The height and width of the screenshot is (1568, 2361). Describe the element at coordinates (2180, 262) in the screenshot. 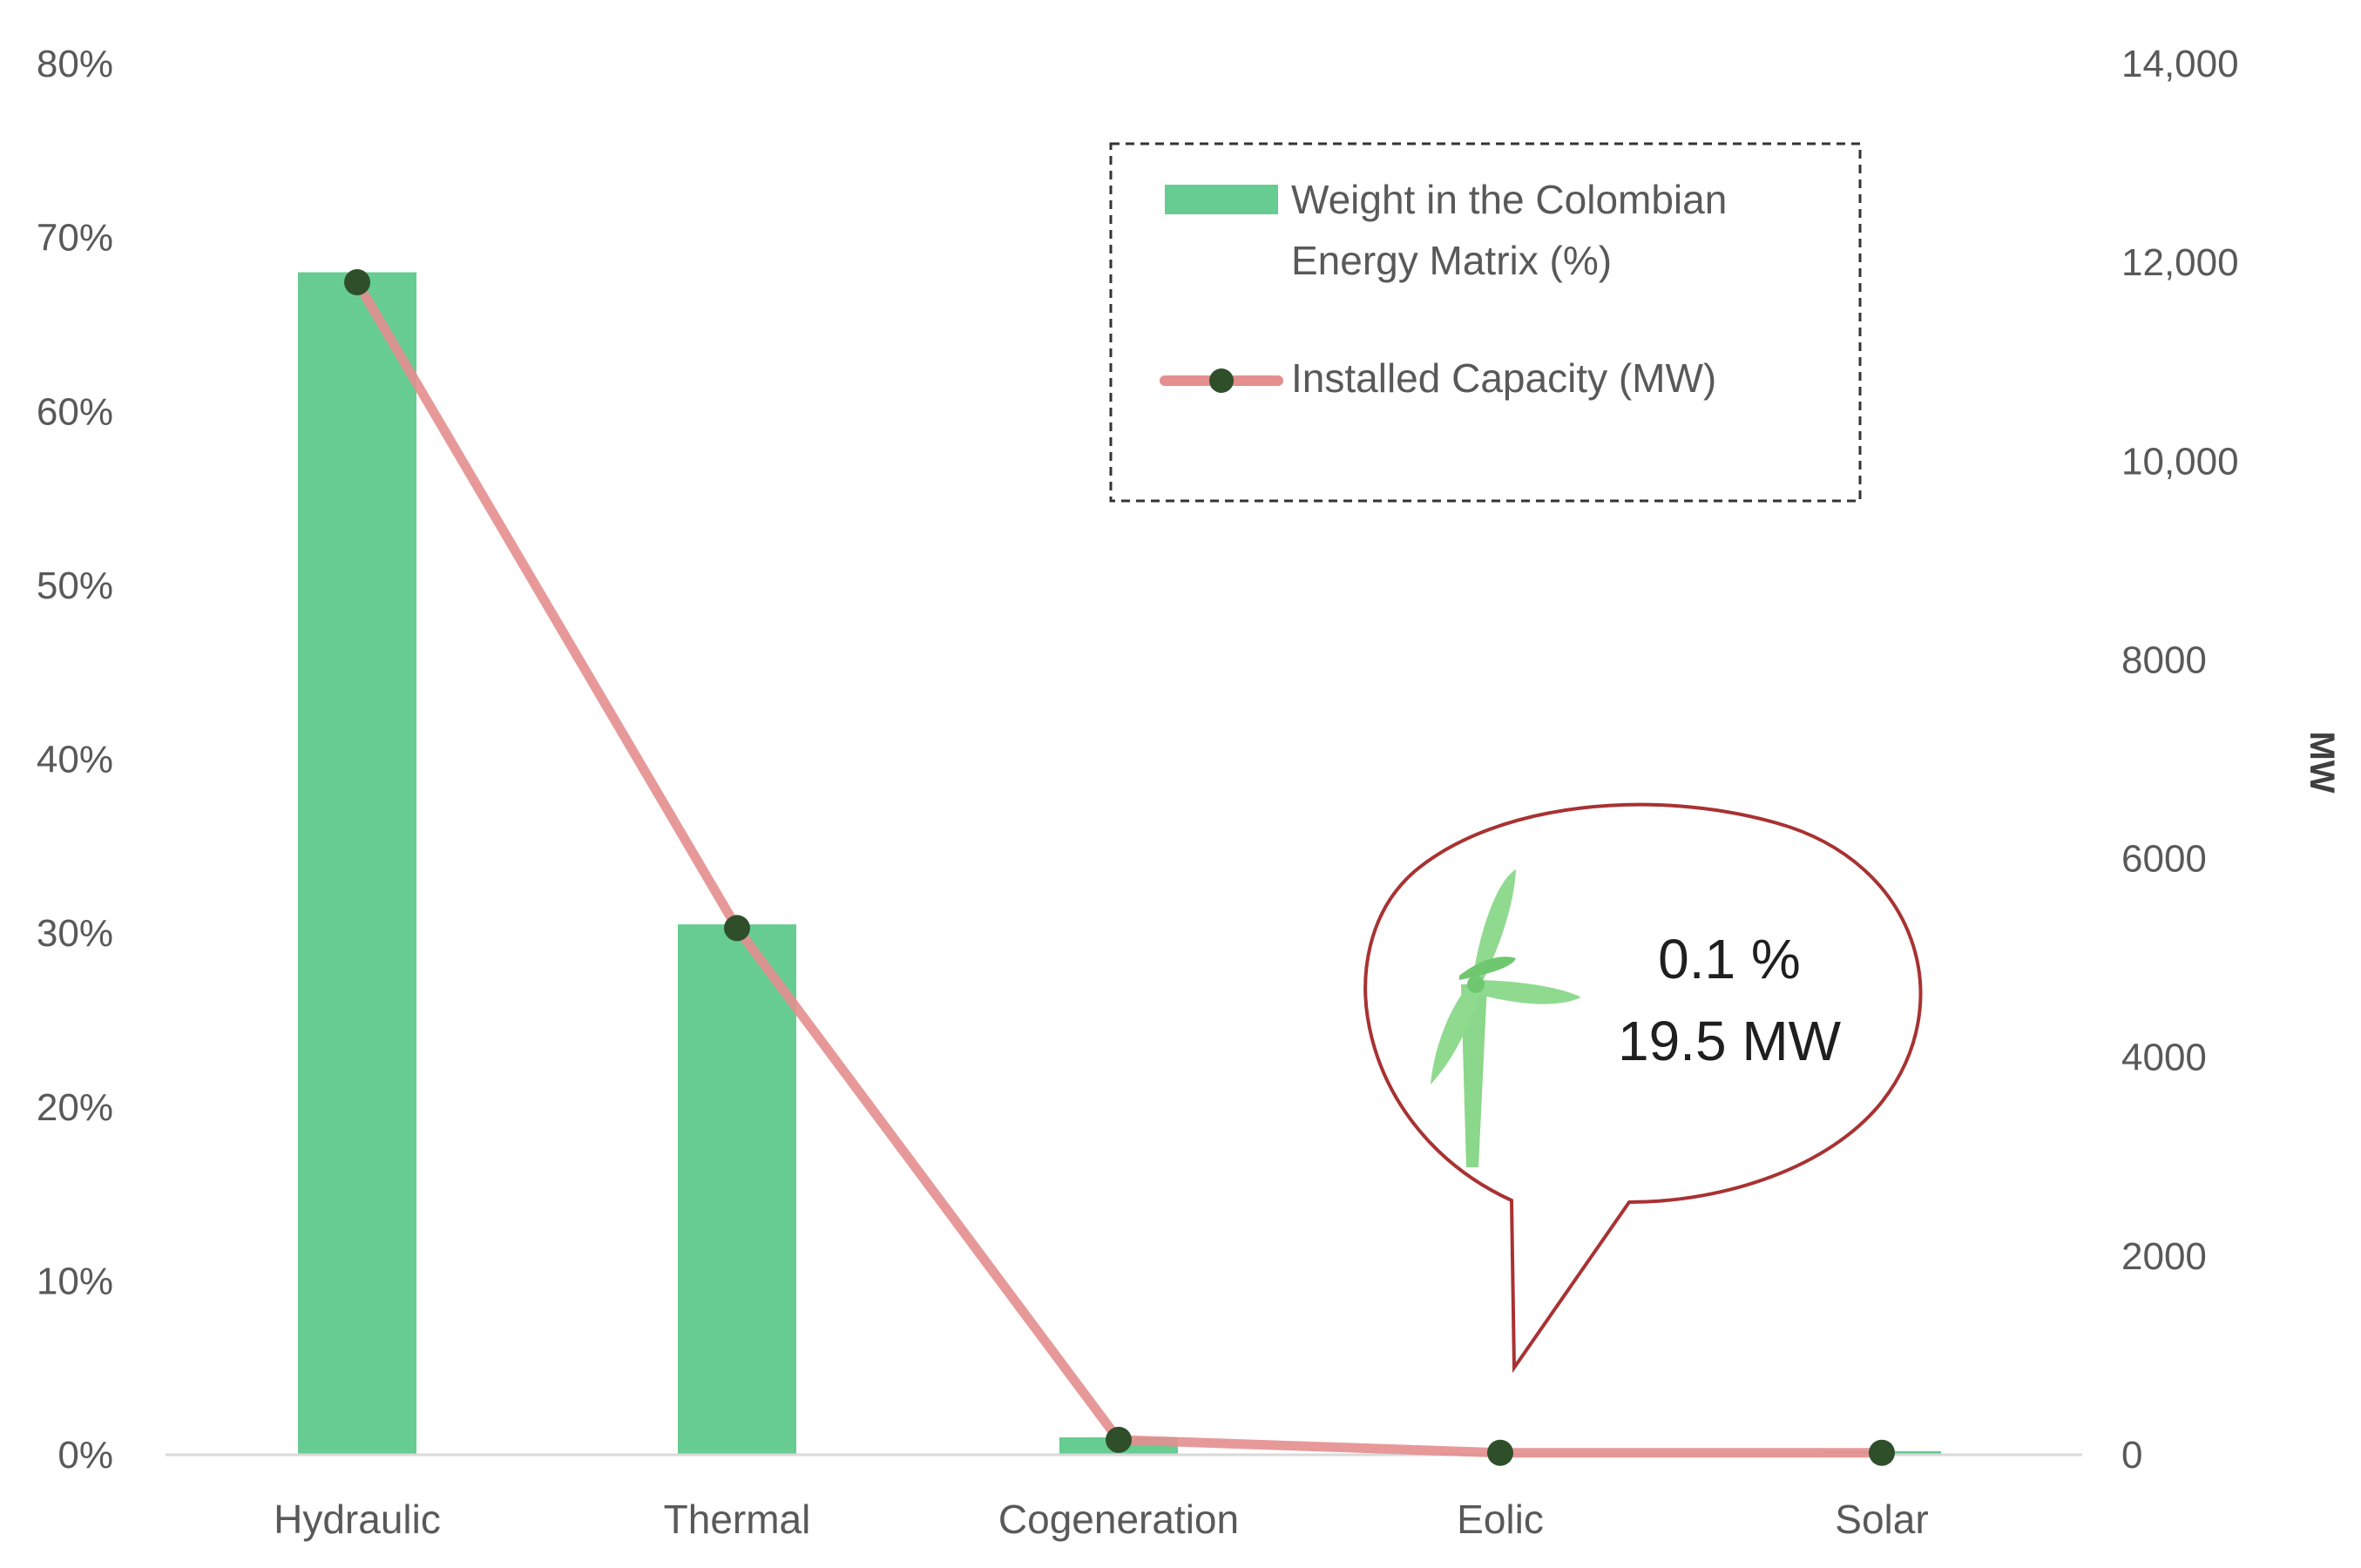

I see `right-tick-label: 12,000` at that location.